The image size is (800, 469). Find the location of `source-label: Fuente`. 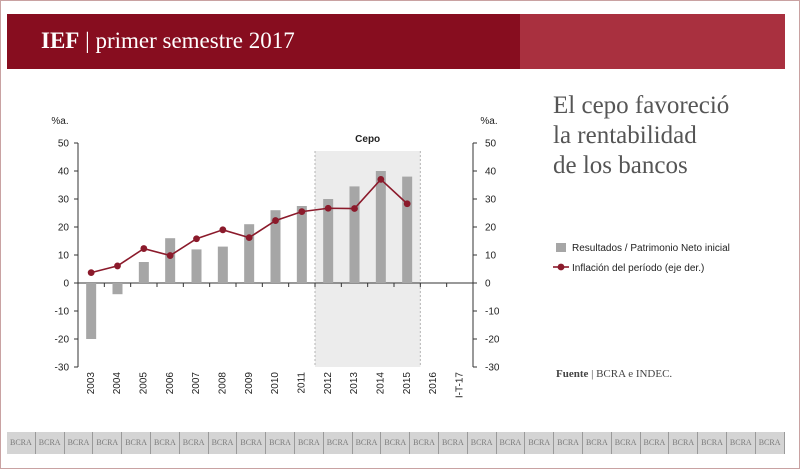

source-label: Fuente is located at coordinates (572, 374).